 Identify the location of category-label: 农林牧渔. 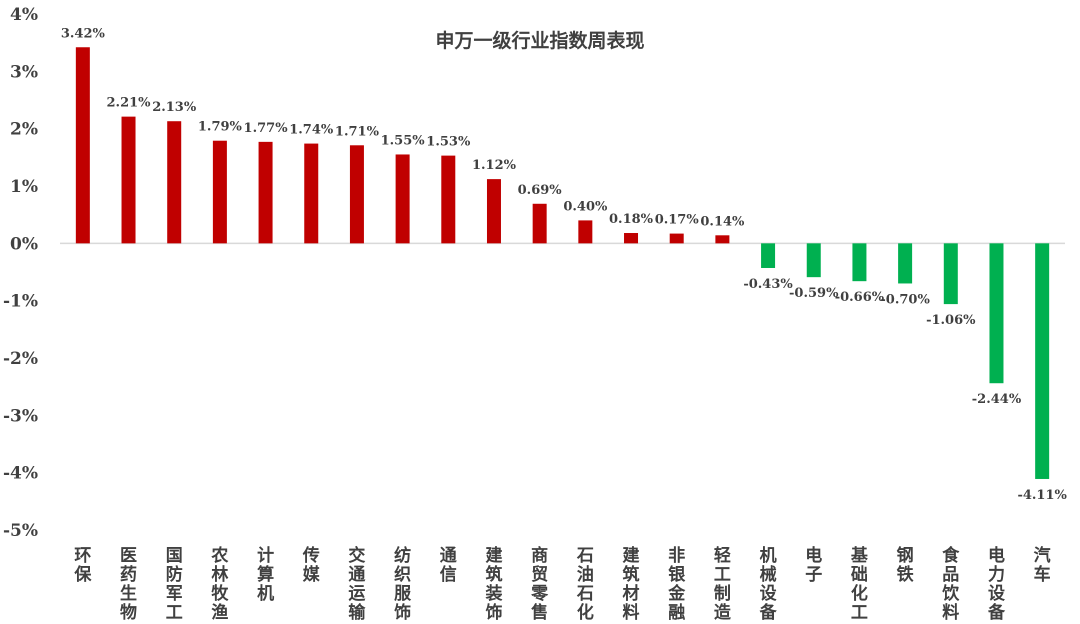
(219, 584).